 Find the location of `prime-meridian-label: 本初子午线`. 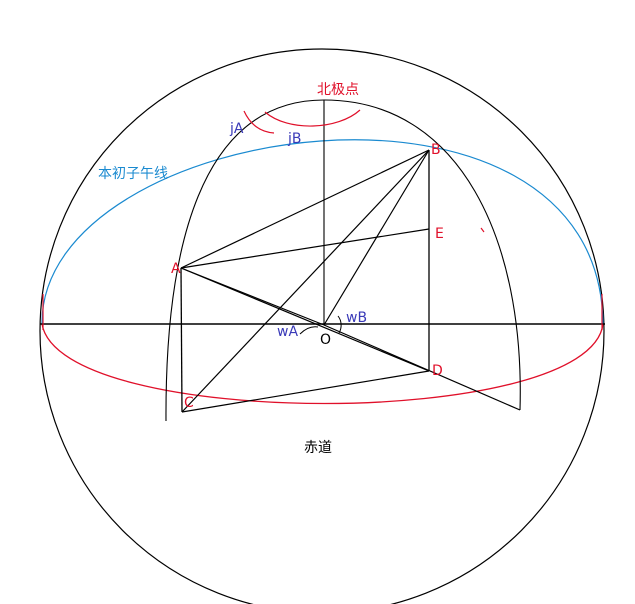

prime-meridian-label: 本初子午线 is located at coordinates (133, 173).